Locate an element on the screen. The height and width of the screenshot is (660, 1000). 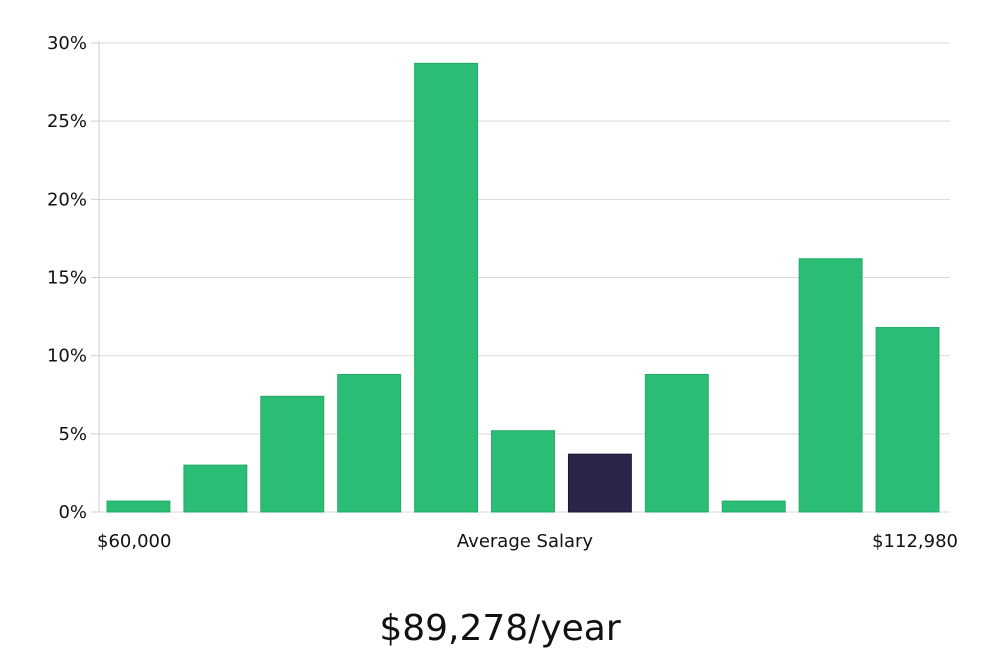
y-tick-label: 15% is located at coordinates (67, 278).